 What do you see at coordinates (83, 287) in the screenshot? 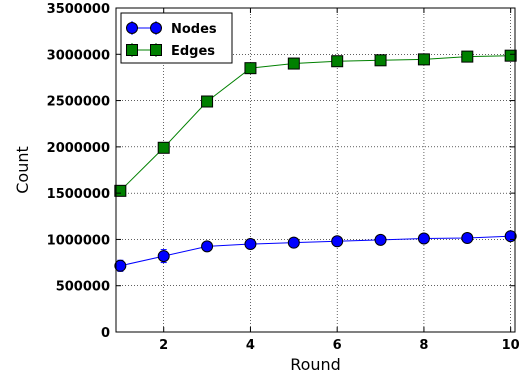
I see `y-tick-label: 500000` at bounding box center [83, 287].